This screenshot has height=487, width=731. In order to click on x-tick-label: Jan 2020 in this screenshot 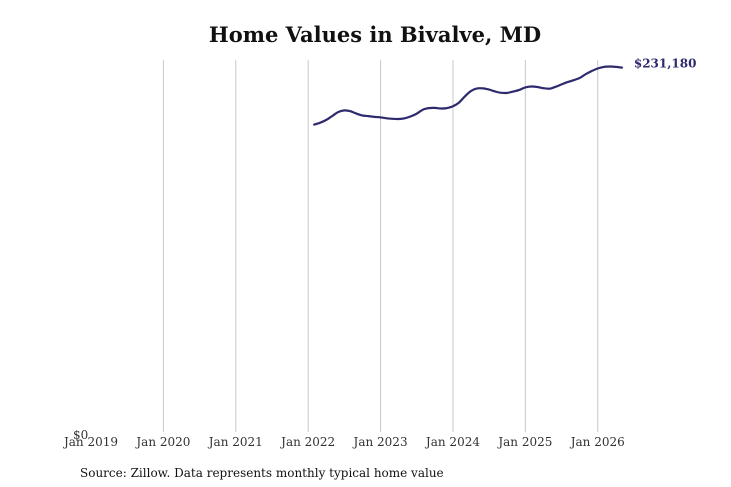, I will do `click(162, 442)`.